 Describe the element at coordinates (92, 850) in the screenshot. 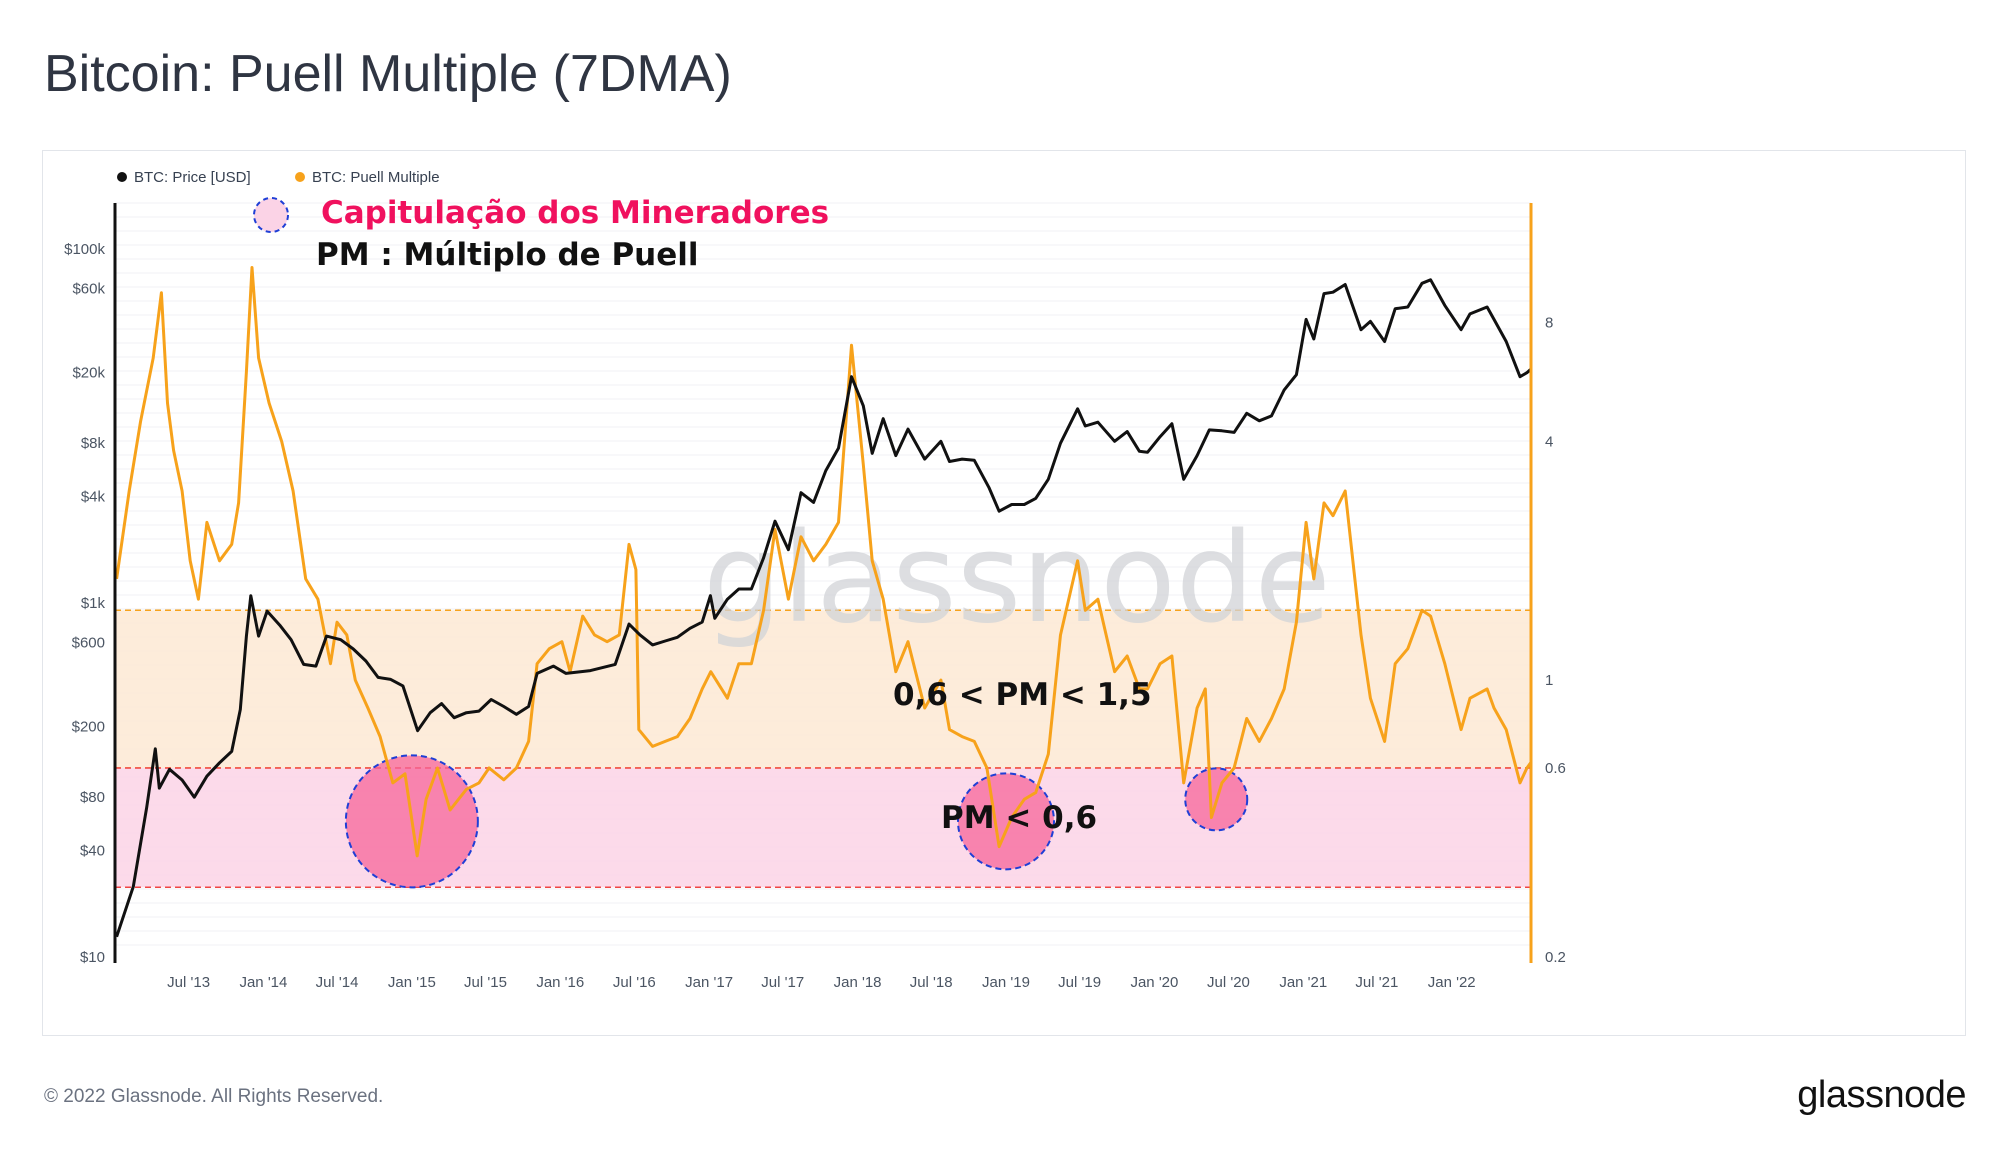

I see `y-left-tick-label: $40` at that location.